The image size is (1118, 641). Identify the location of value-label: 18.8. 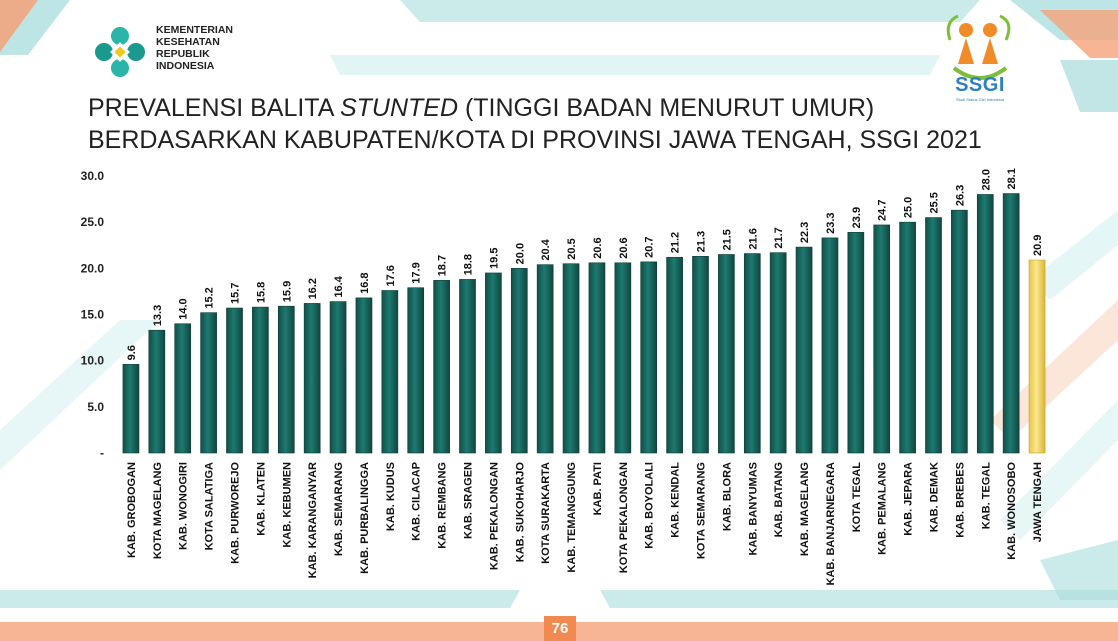
(469, 264).